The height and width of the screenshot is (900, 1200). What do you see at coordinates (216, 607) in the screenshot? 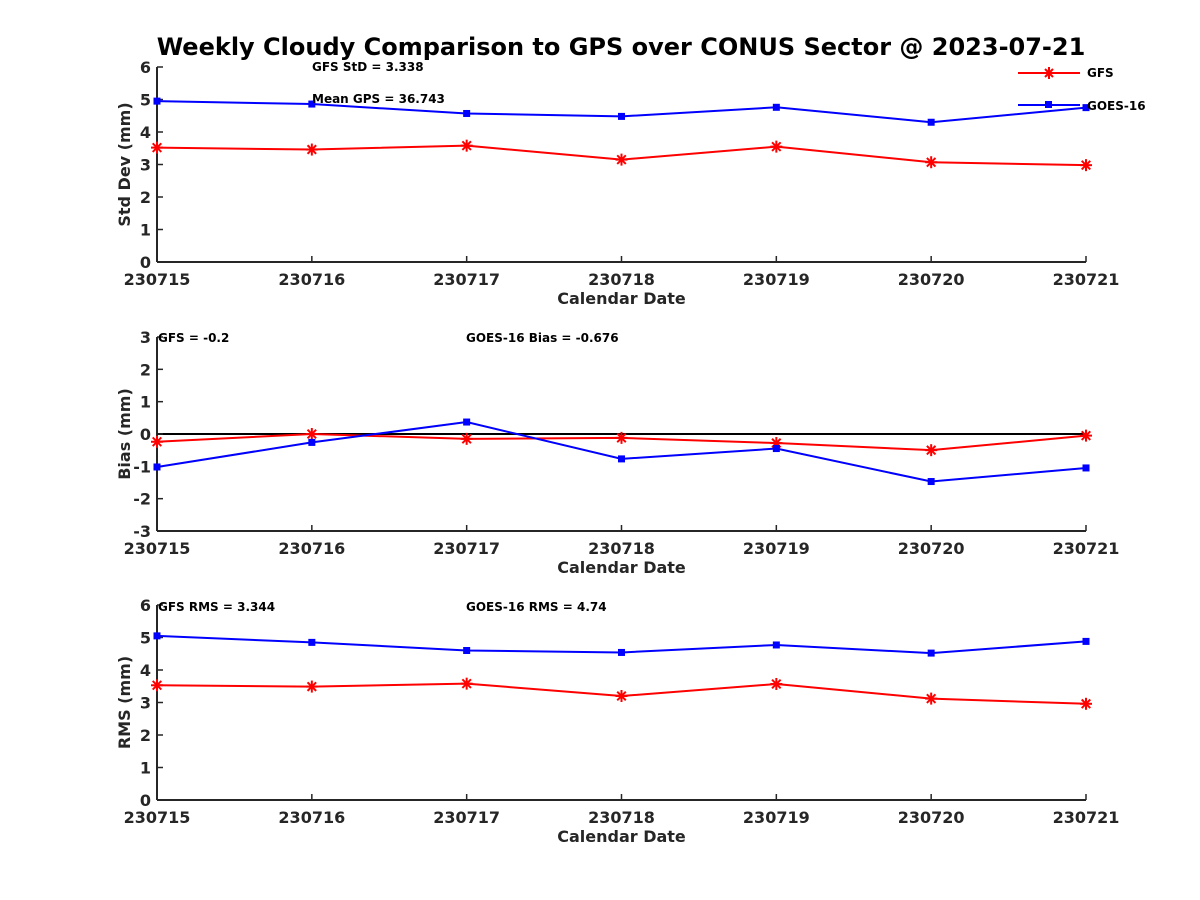
I see `rms-annotation-gfs: GFS RMS = 3.344` at bounding box center [216, 607].